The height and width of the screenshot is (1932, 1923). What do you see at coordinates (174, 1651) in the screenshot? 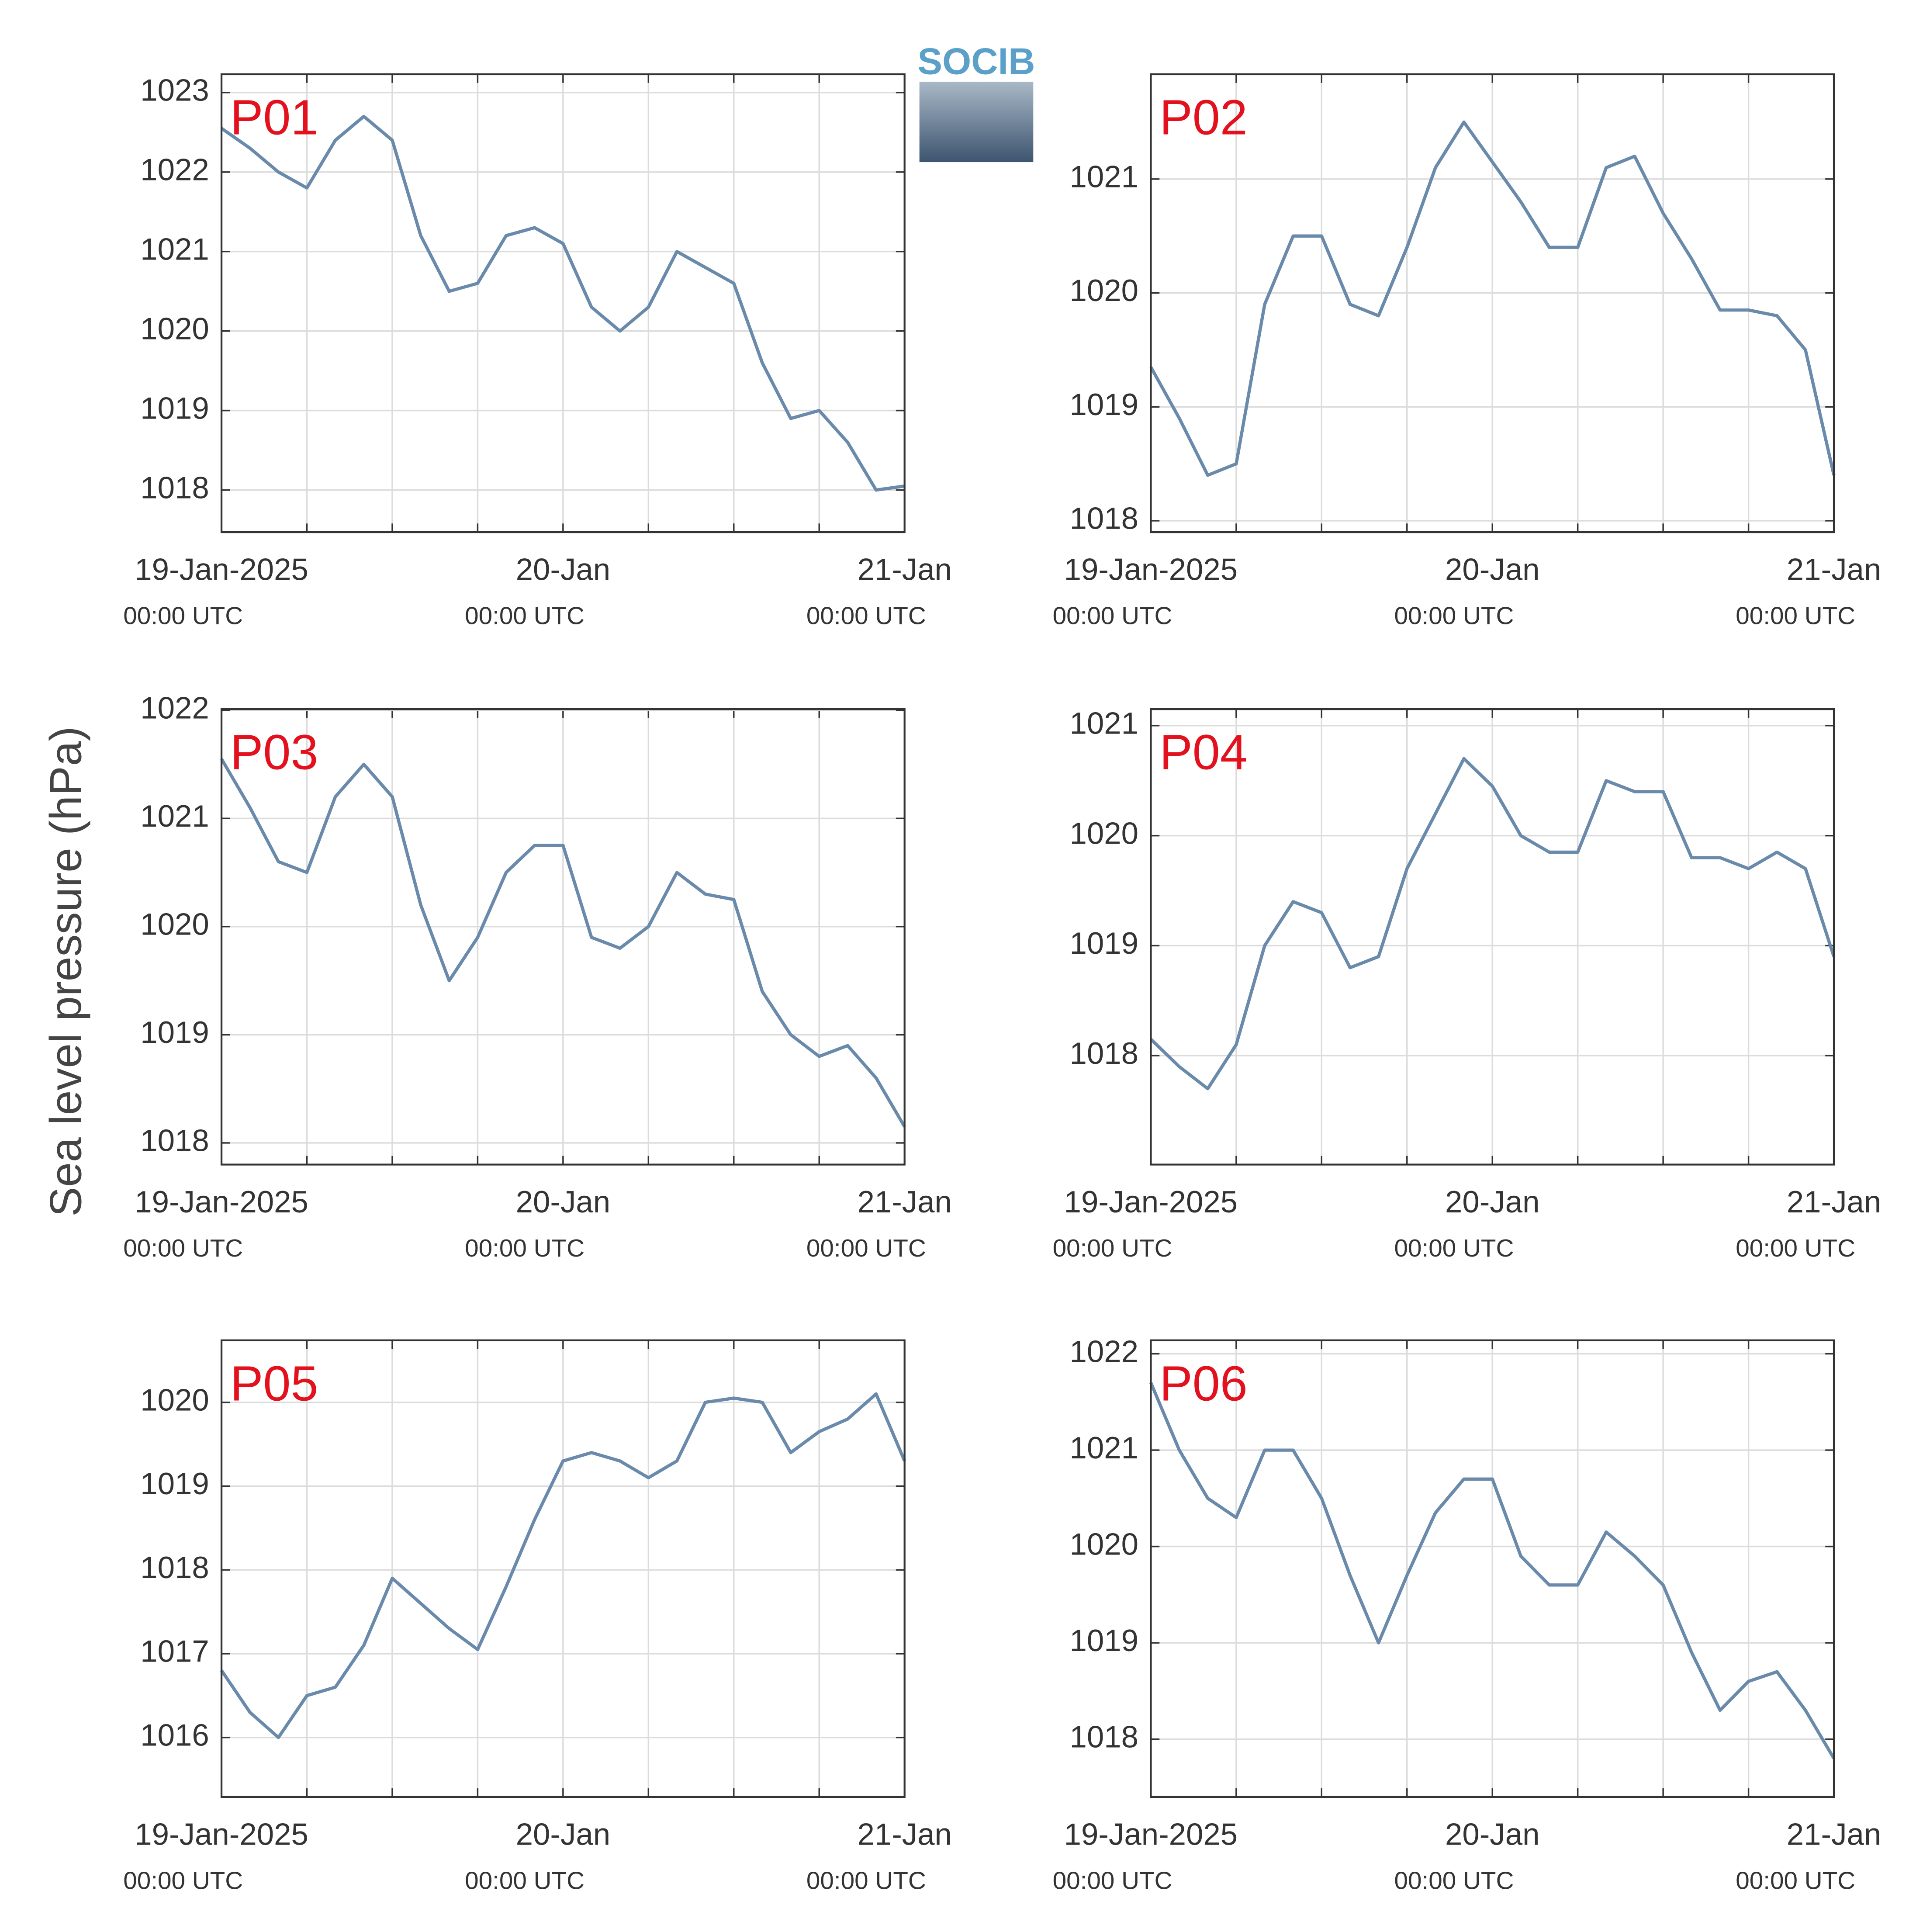
I see `y-tick-label: 1017` at bounding box center [174, 1651].